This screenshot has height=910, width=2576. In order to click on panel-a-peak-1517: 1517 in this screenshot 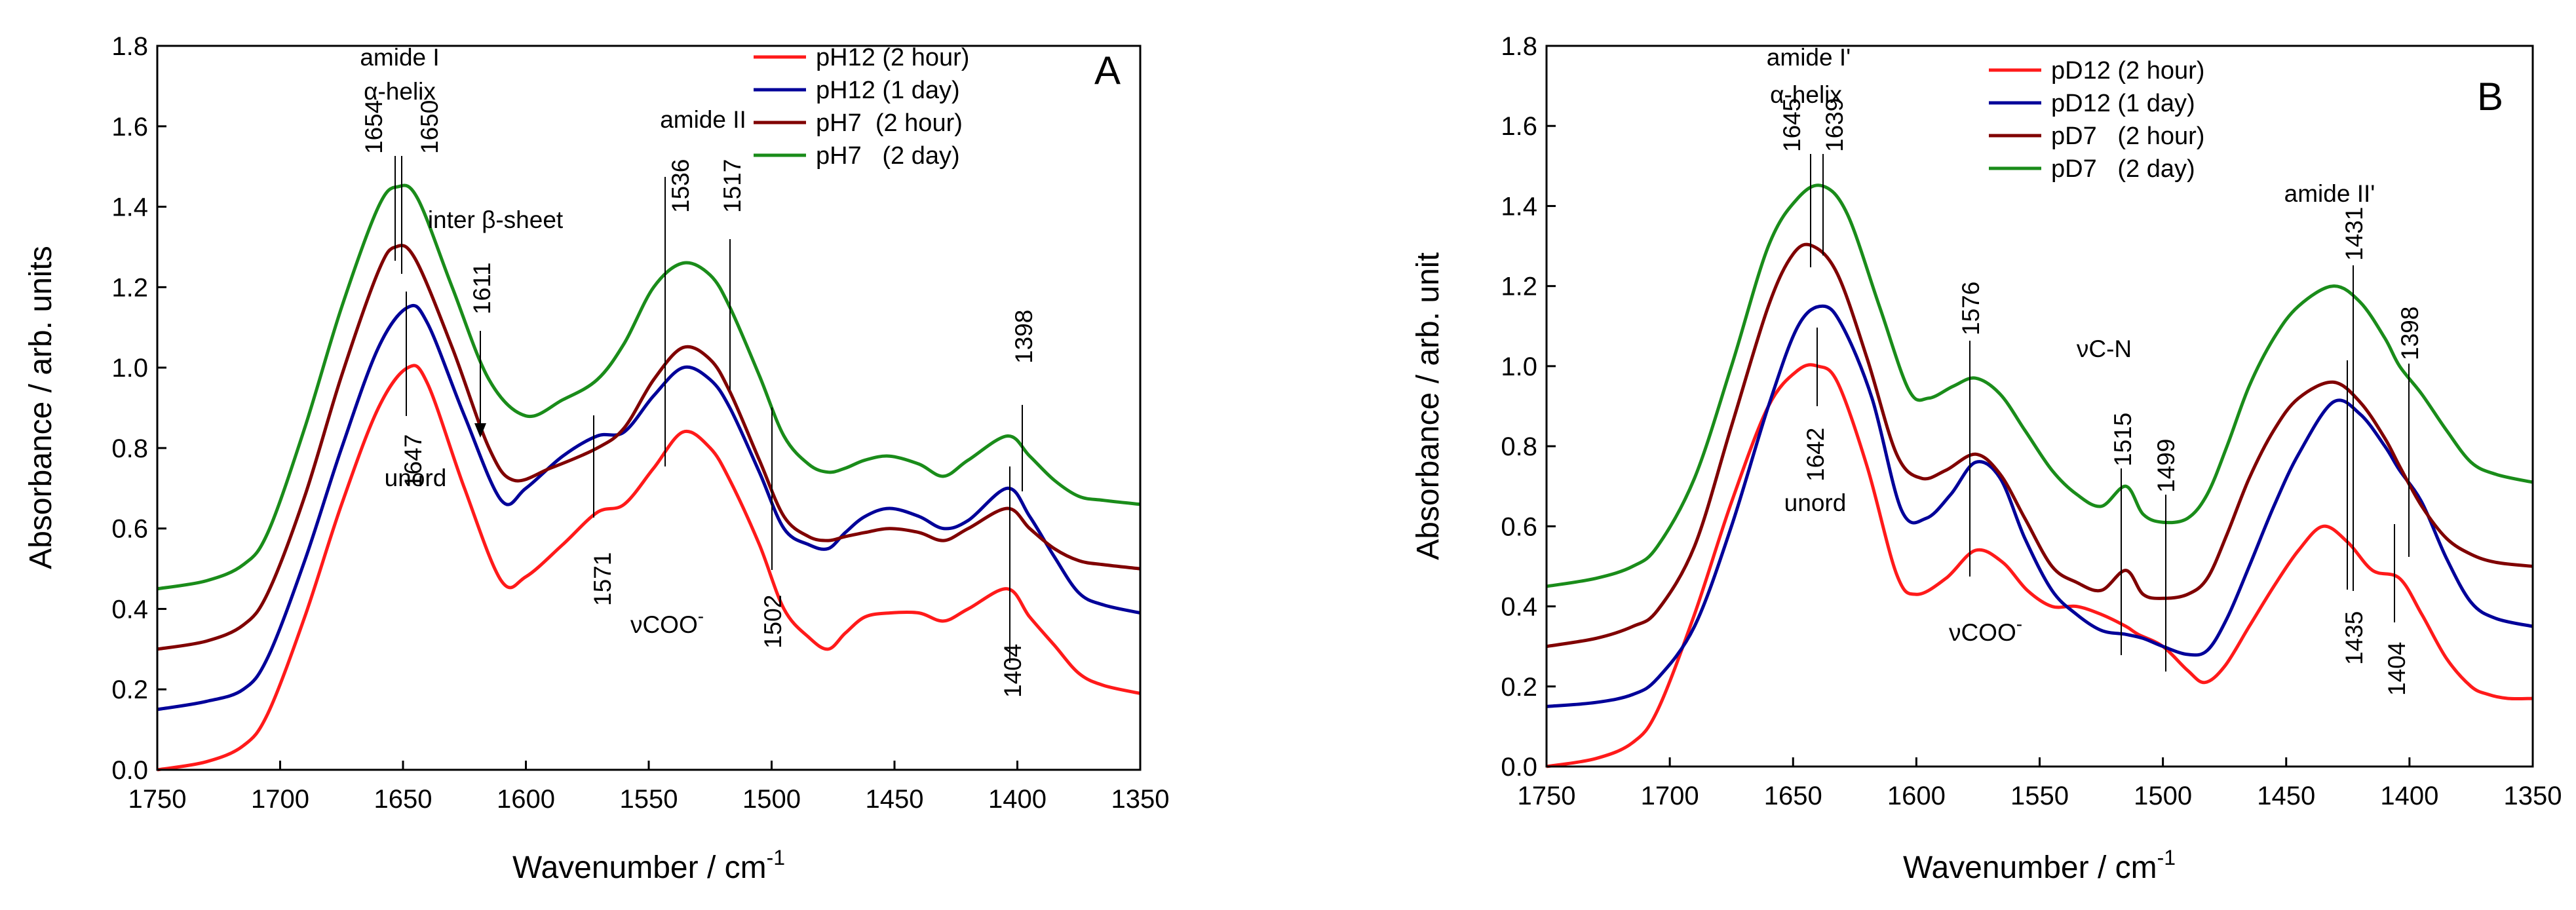, I will do `click(732, 186)`.